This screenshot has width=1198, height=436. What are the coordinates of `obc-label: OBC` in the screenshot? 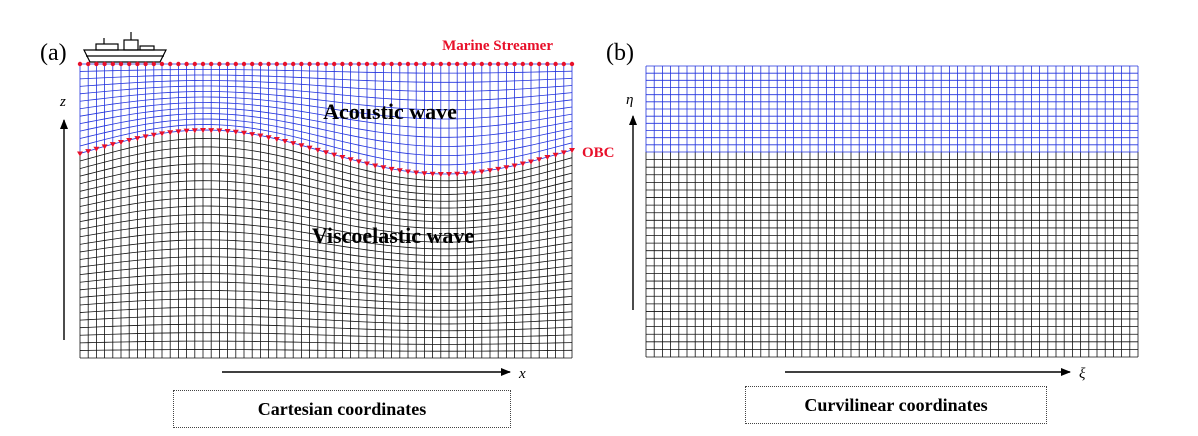 It's located at (598, 153).